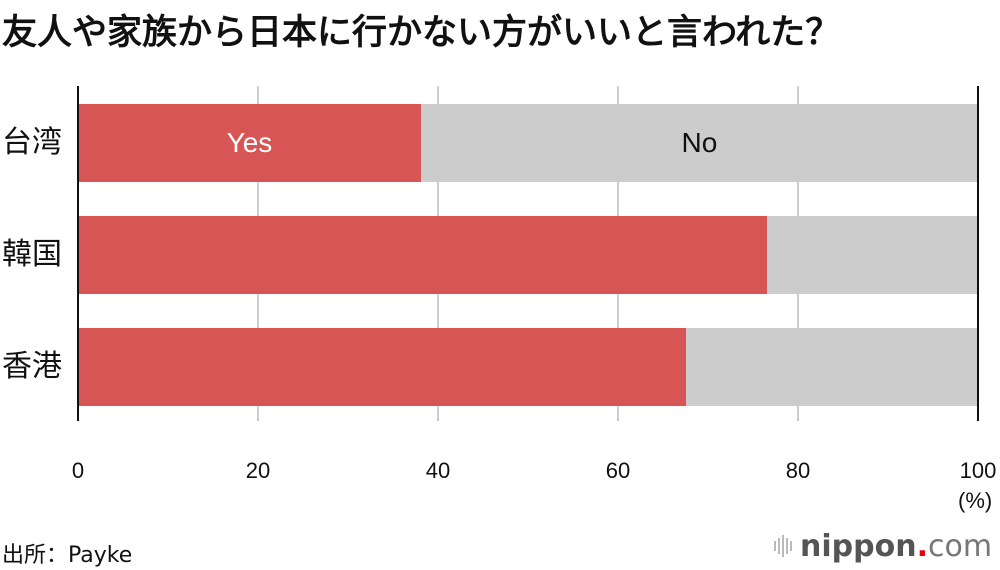 The image size is (1000, 570). I want to click on category-label-korea: 韓国, so click(32, 254).